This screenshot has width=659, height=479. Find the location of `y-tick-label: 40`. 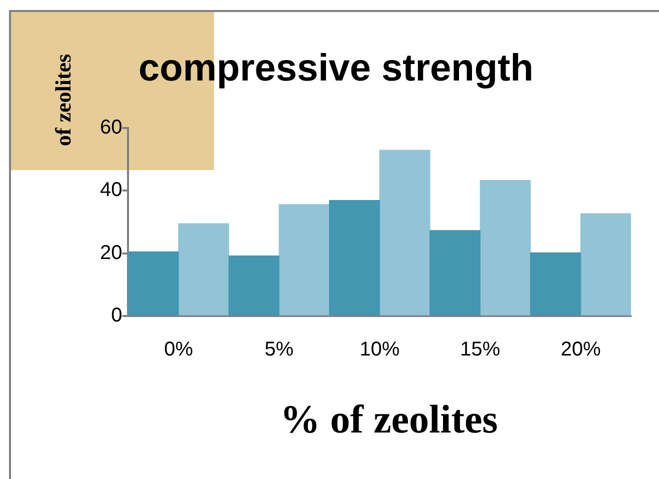

y-tick-label: 40 is located at coordinates (111, 190).